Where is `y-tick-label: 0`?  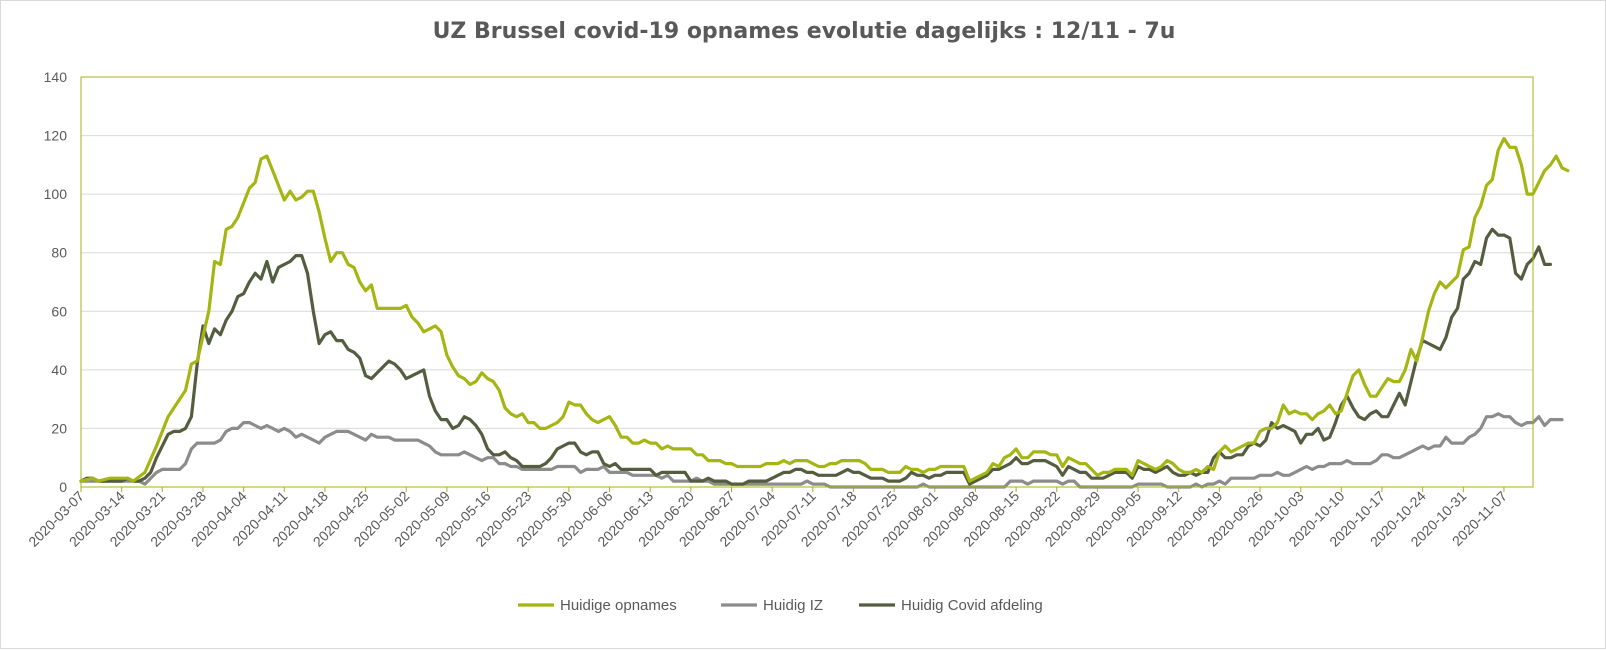 y-tick-label: 0 is located at coordinates (63, 487).